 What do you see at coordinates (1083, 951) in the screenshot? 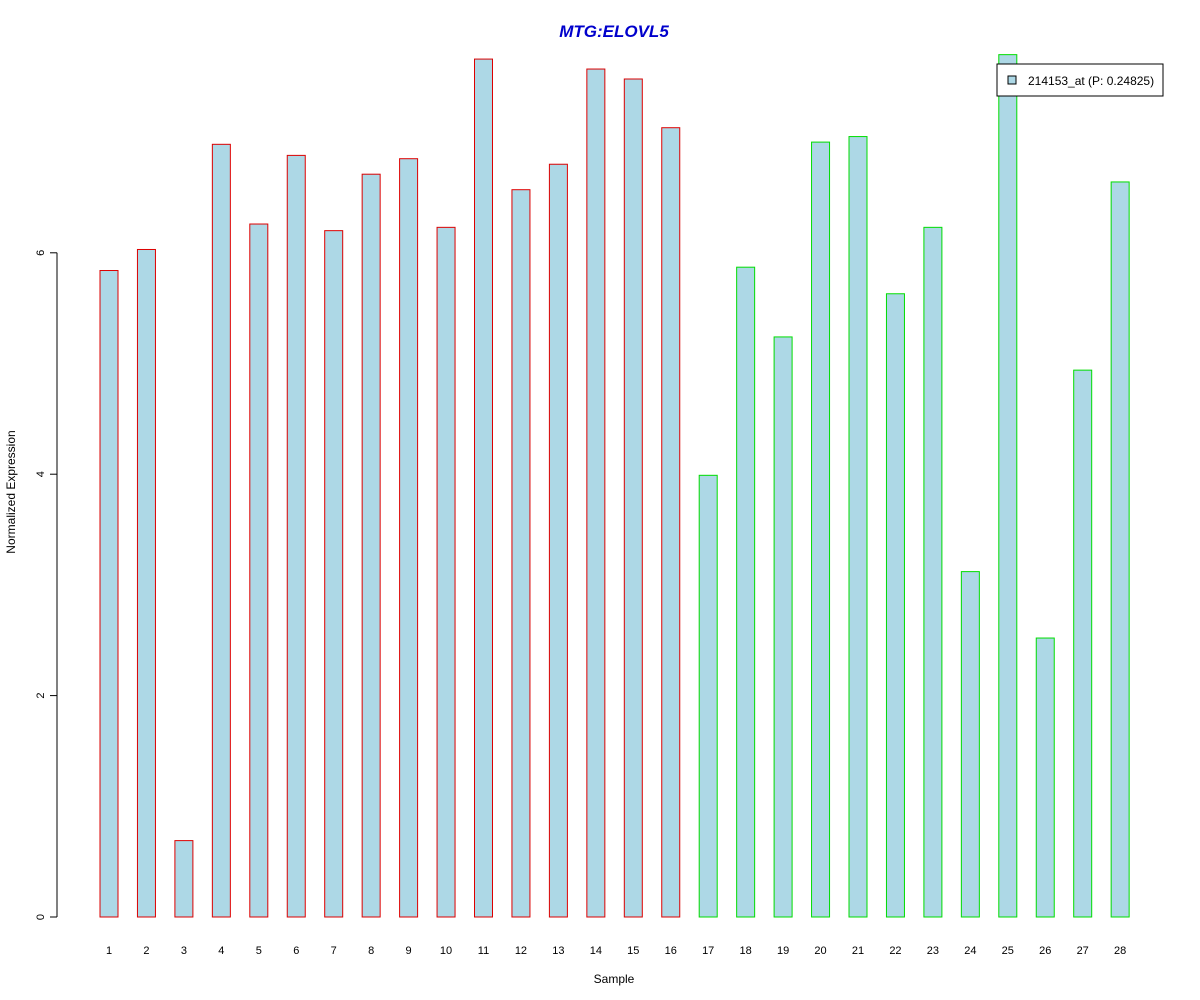
I see `x-tick-label: 27` at bounding box center [1083, 951].